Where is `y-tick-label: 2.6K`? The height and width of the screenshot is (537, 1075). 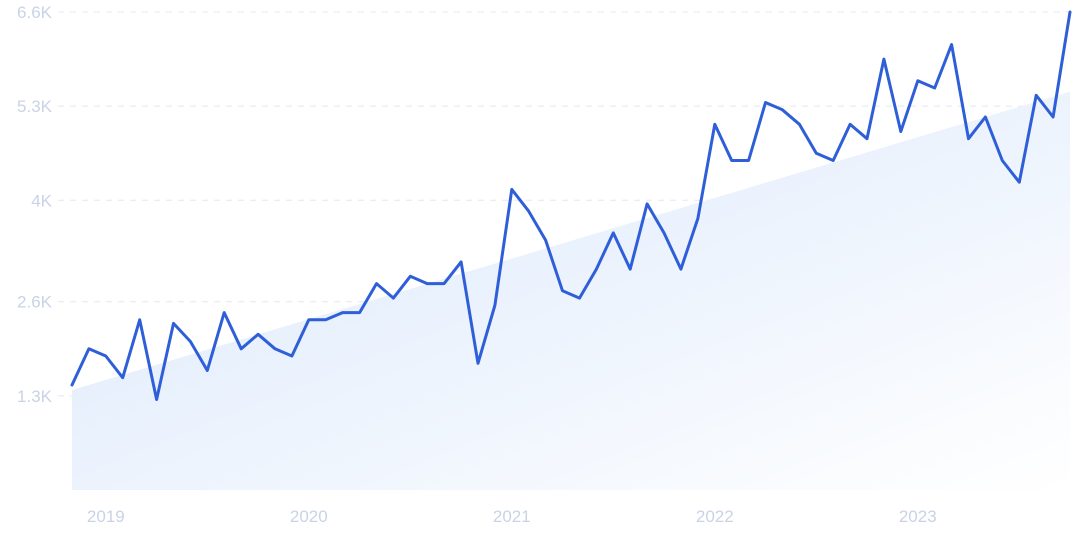 y-tick-label: 2.6K is located at coordinates (35, 302).